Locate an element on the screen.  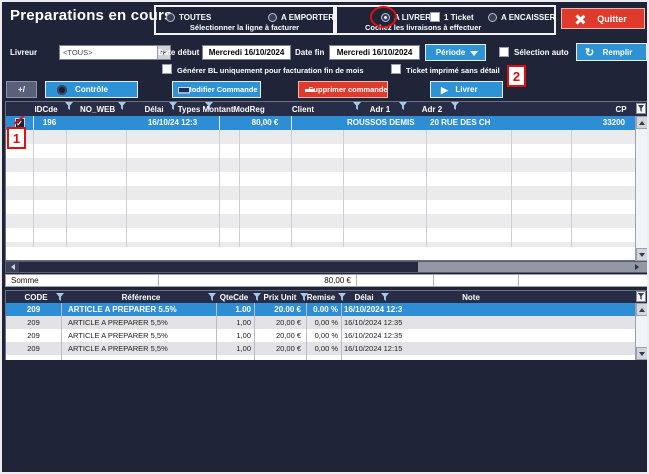
radio-a-emporter-label: A EMPORTER is located at coordinates (308, 17).